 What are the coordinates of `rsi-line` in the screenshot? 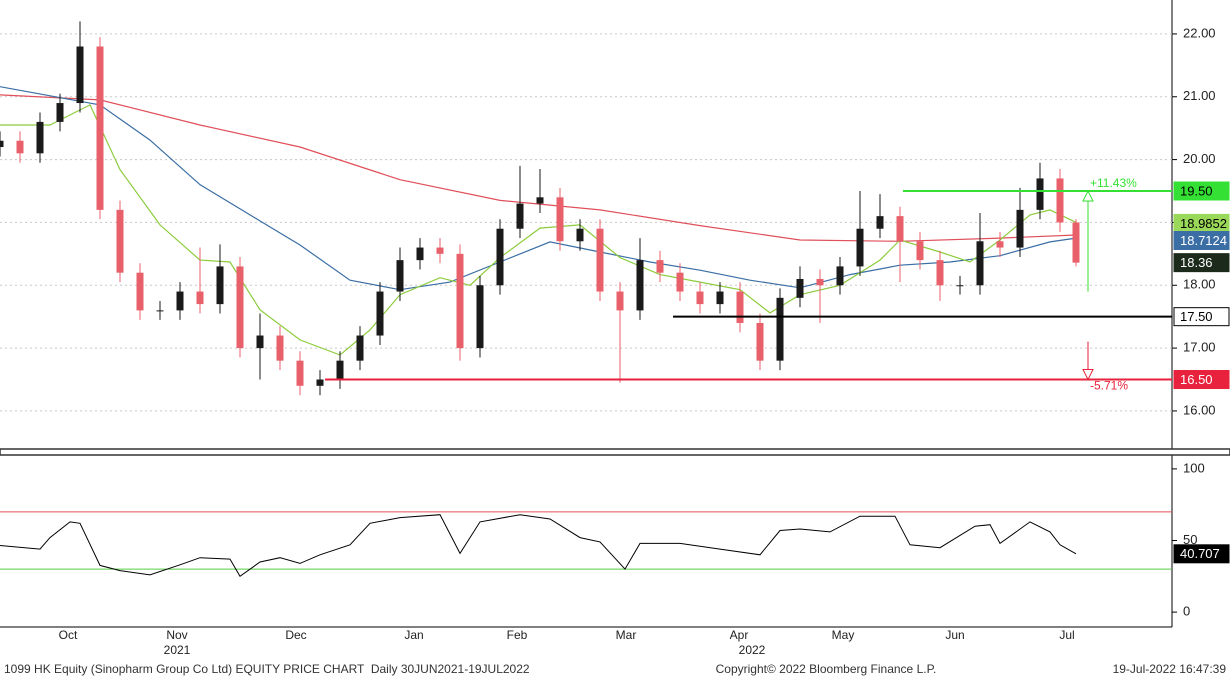 It's located at (538, 546).